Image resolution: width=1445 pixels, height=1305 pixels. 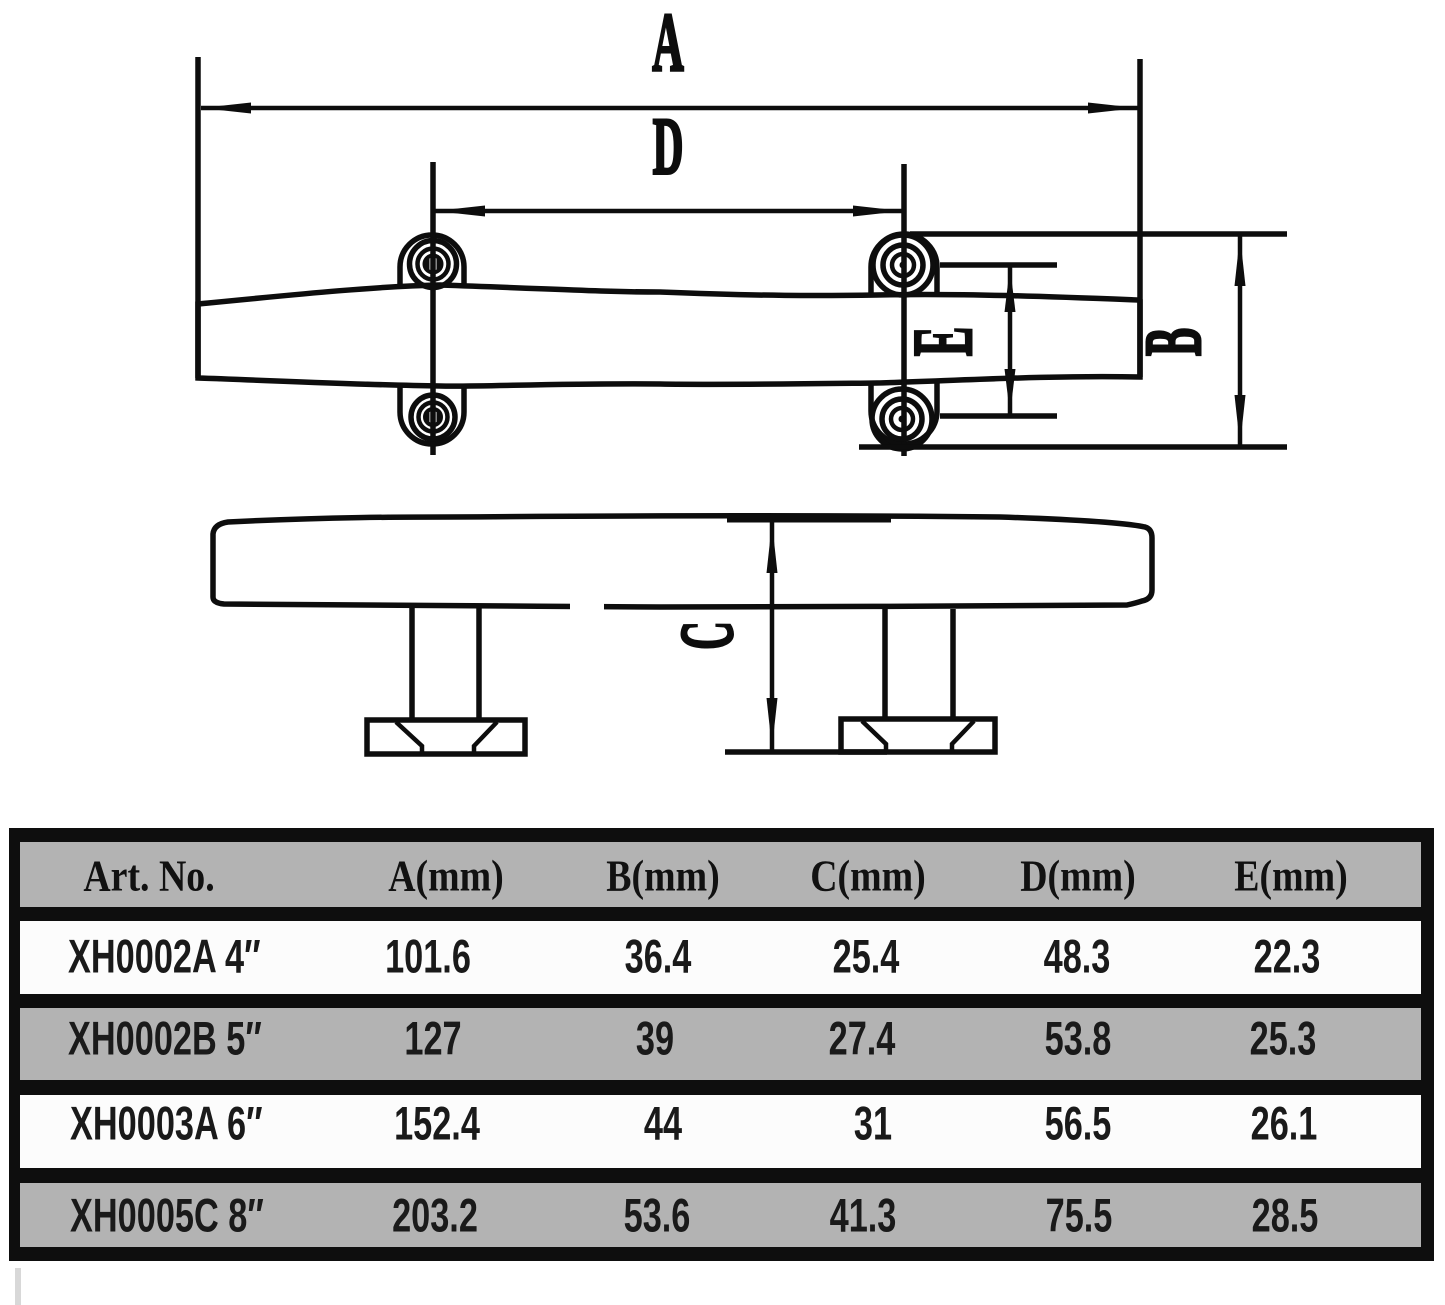 What do you see at coordinates (668, 147) in the screenshot?
I see `svg-text: D` at bounding box center [668, 147].